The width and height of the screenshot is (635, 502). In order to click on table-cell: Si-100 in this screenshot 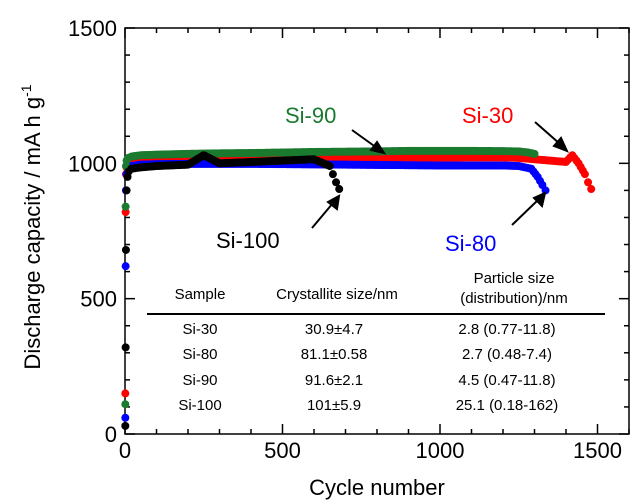, I will do `click(199, 405)`.